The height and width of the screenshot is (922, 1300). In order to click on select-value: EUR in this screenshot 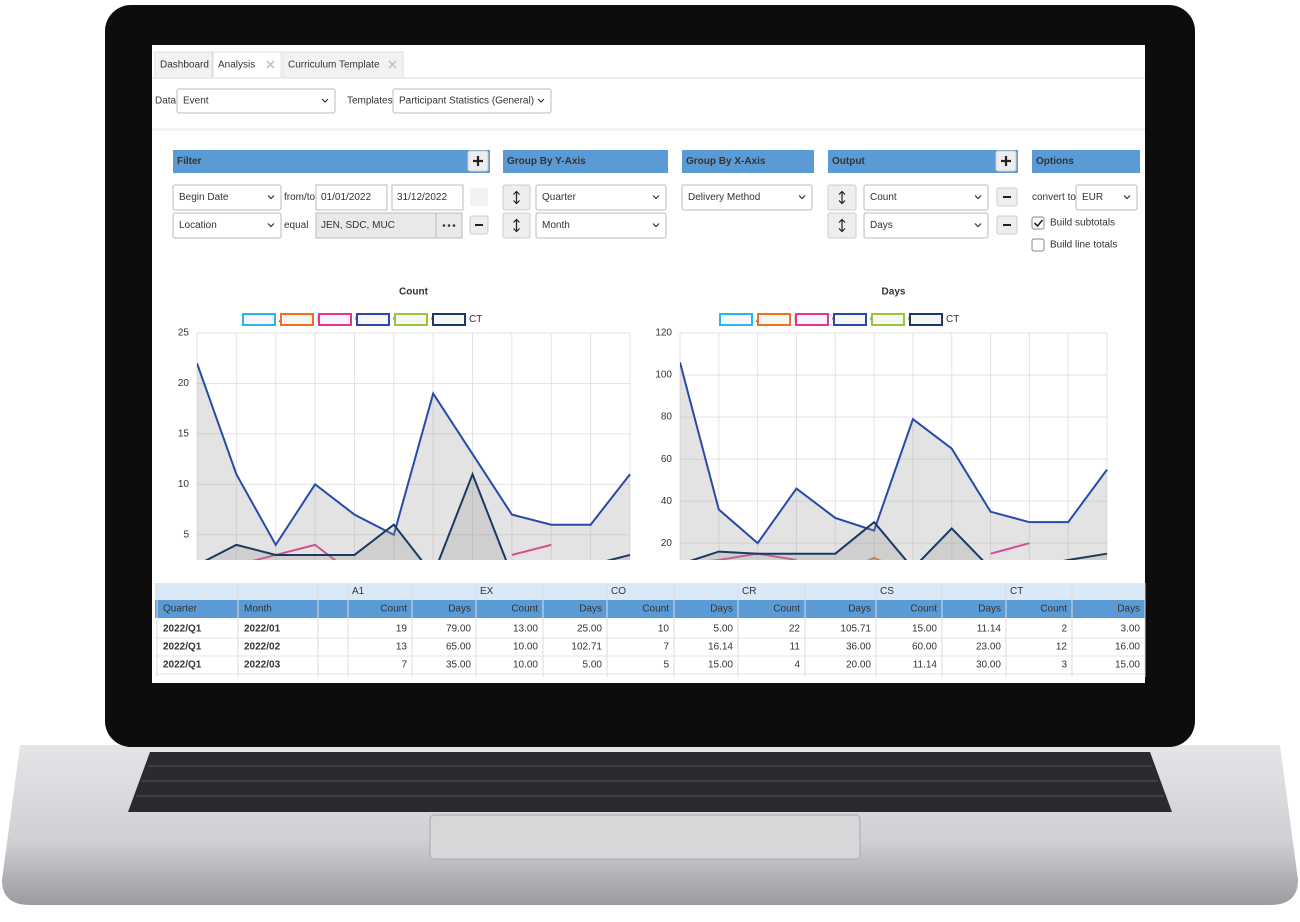, I will do `click(1092, 197)`.